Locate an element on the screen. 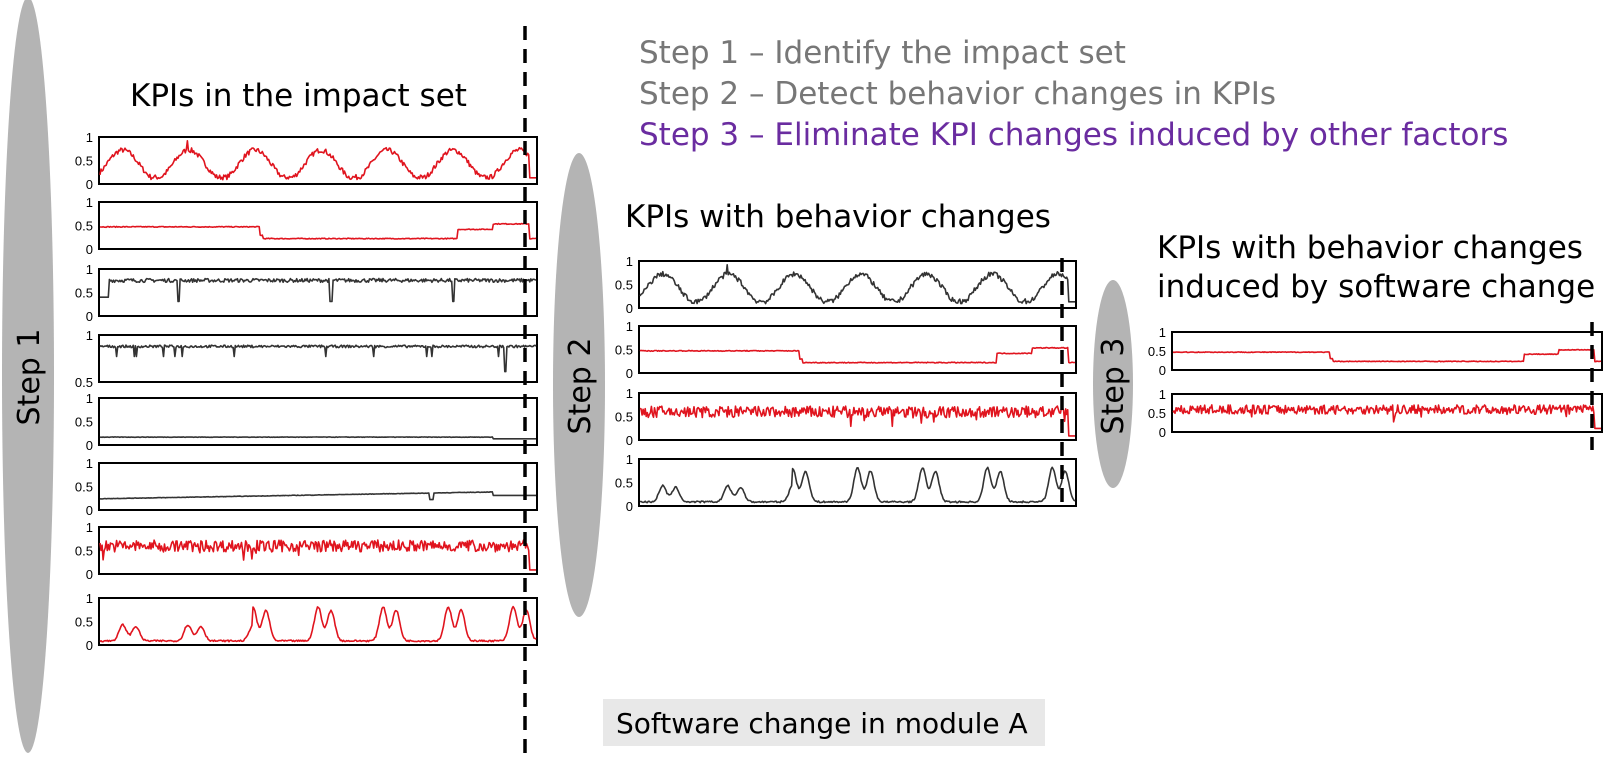 This screenshot has width=1610, height=758. stage1-kpi-chart-8: 10.50 is located at coordinates (306, 622).